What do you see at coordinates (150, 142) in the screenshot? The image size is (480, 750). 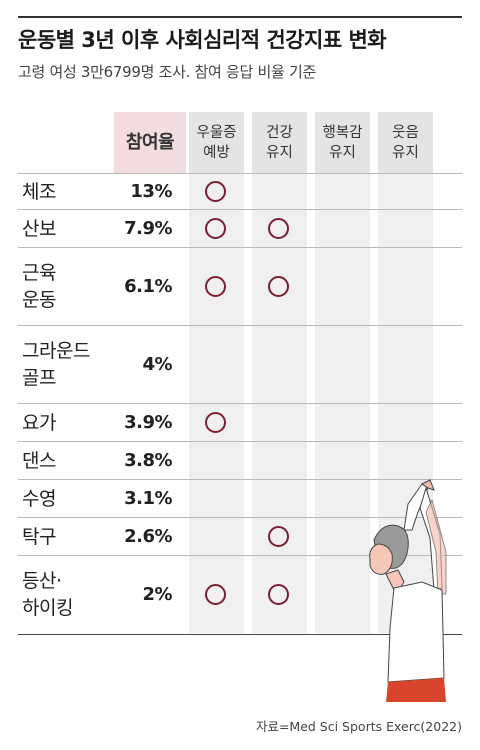 I see `header-participation-rate: 참여율` at bounding box center [150, 142].